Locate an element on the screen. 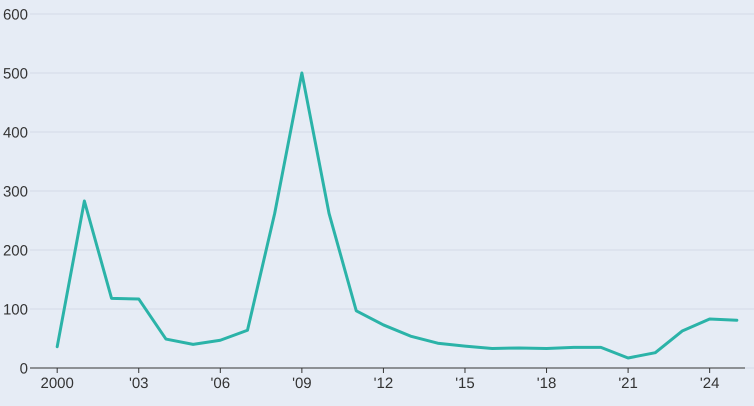  y-tick-label: 0 is located at coordinates (24, 369).